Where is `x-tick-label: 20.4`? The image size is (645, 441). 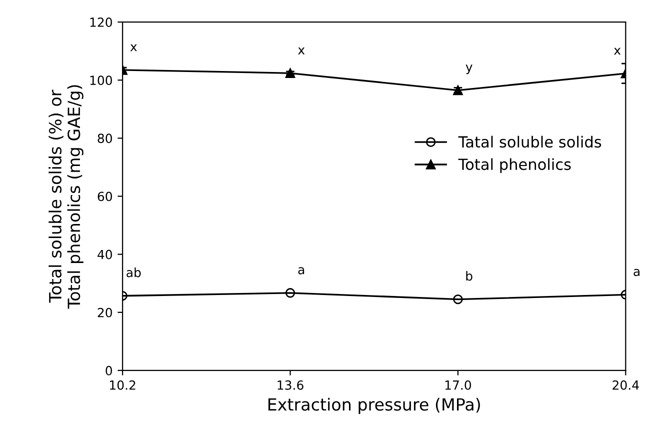 x-tick-label: 20.4 is located at coordinates (625, 385).